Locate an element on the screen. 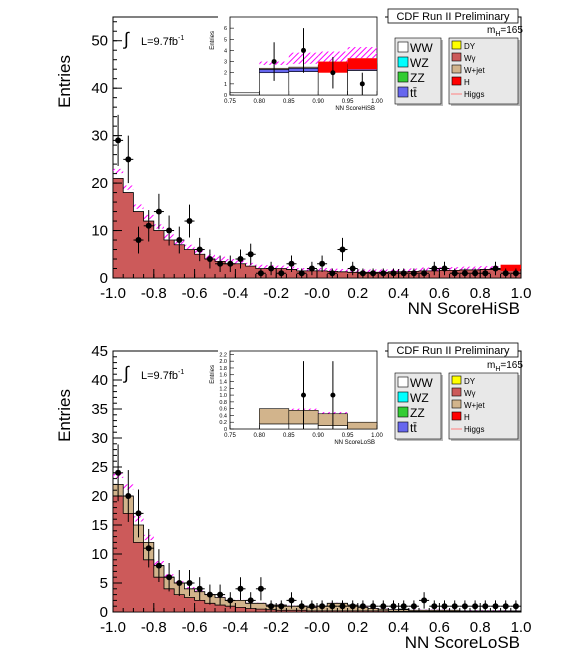 The image size is (567, 667). y-tick-label: 35 is located at coordinates (99, 409).